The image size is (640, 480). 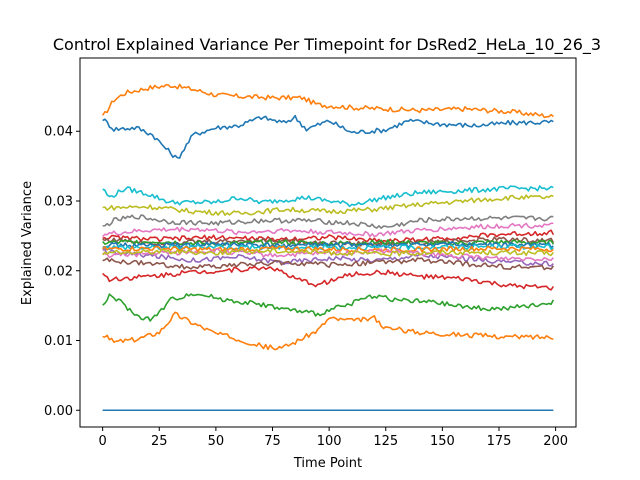 What do you see at coordinates (442, 441) in the screenshot?
I see `x-tick-label: 150` at bounding box center [442, 441].